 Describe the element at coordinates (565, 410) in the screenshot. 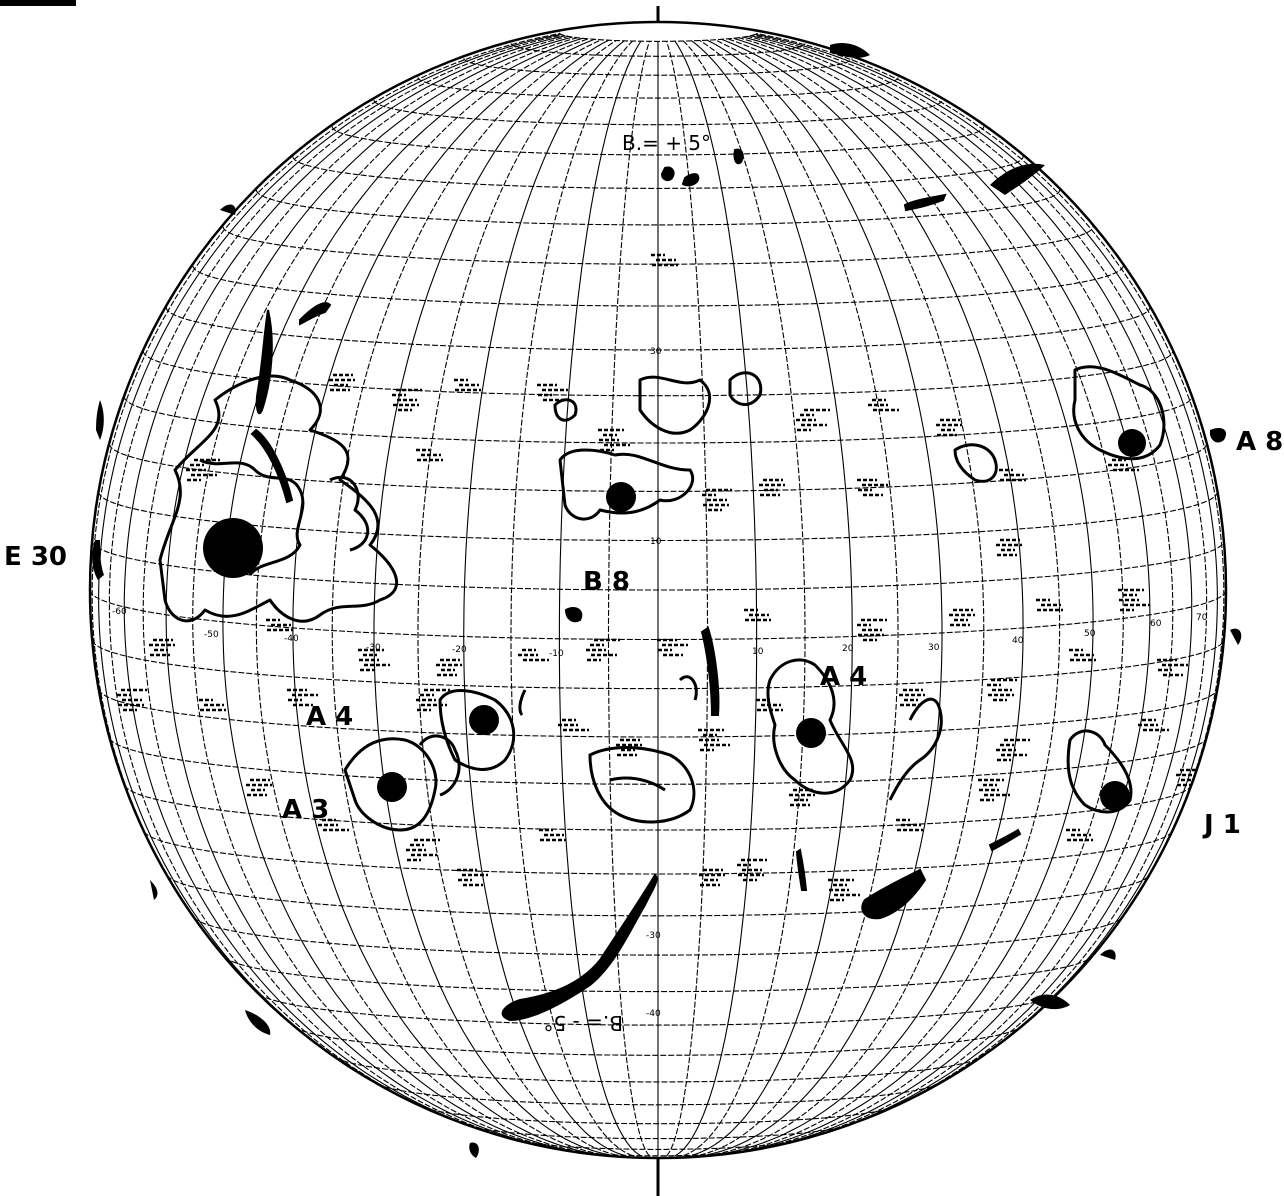

I see `plage-contour-north-center` at that location.